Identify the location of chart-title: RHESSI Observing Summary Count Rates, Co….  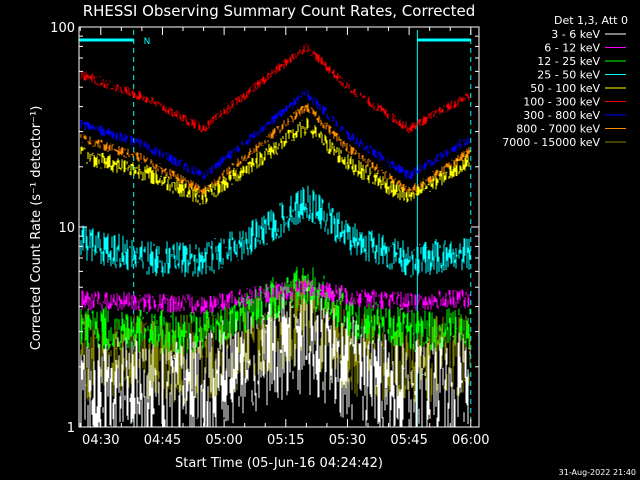
(279, 11).